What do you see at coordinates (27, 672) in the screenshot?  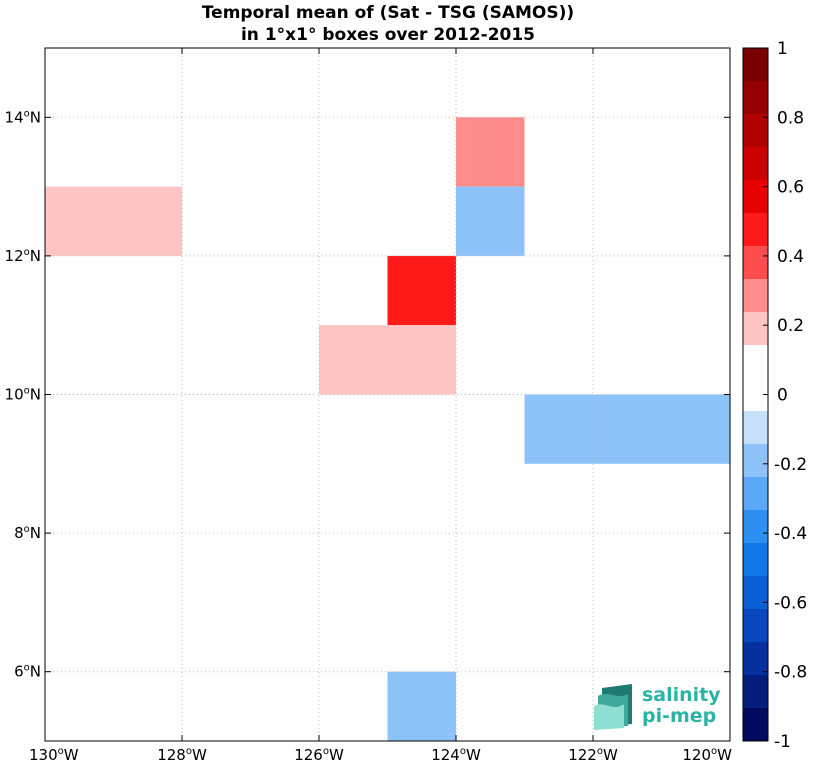 I see `y-tick-label: 6oN` at bounding box center [27, 672].